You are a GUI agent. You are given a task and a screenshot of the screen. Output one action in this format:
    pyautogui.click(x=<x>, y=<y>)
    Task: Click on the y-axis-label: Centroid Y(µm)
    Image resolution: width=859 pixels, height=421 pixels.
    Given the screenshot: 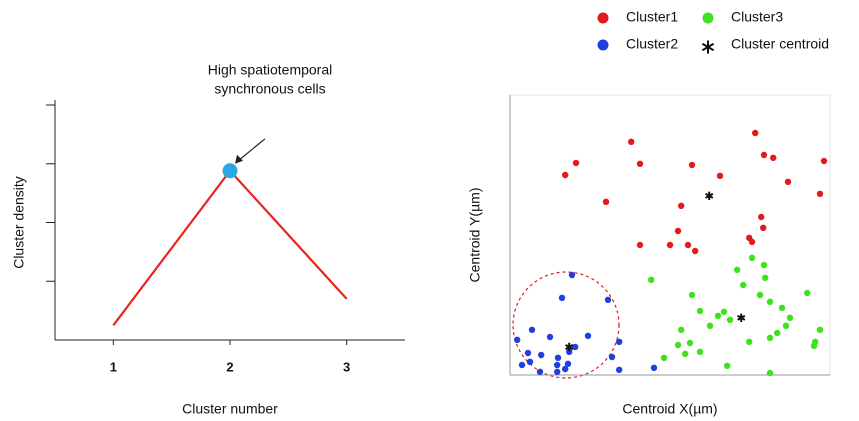 What is the action you would take?
    pyautogui.click(x=475, y=235)
    